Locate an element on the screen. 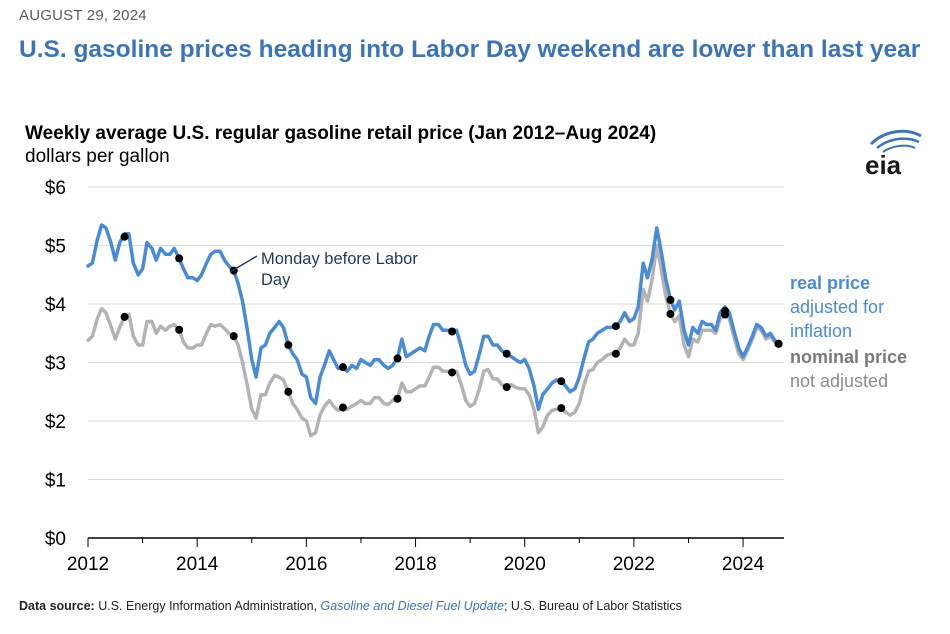  x-tick-label: 2020 is located at coordinates (525, 564).